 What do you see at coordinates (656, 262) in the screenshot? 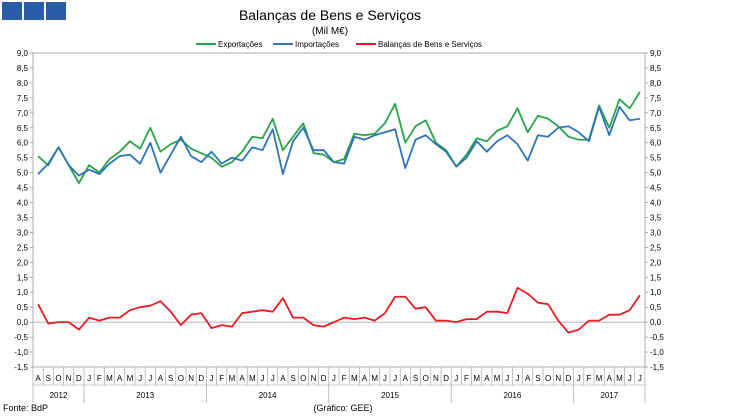
I see `y-tick-label-right: 2,0` at bounding box center [656, 262].